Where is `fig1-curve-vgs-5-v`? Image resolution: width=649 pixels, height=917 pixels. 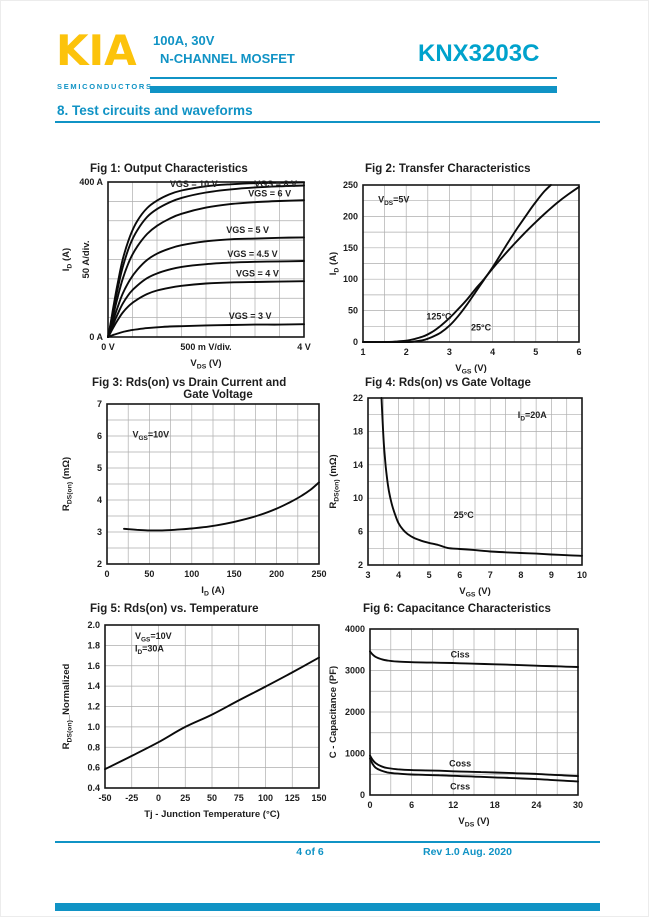 fig1-curve-vgs-5-v is located at coordinates (206, 287).